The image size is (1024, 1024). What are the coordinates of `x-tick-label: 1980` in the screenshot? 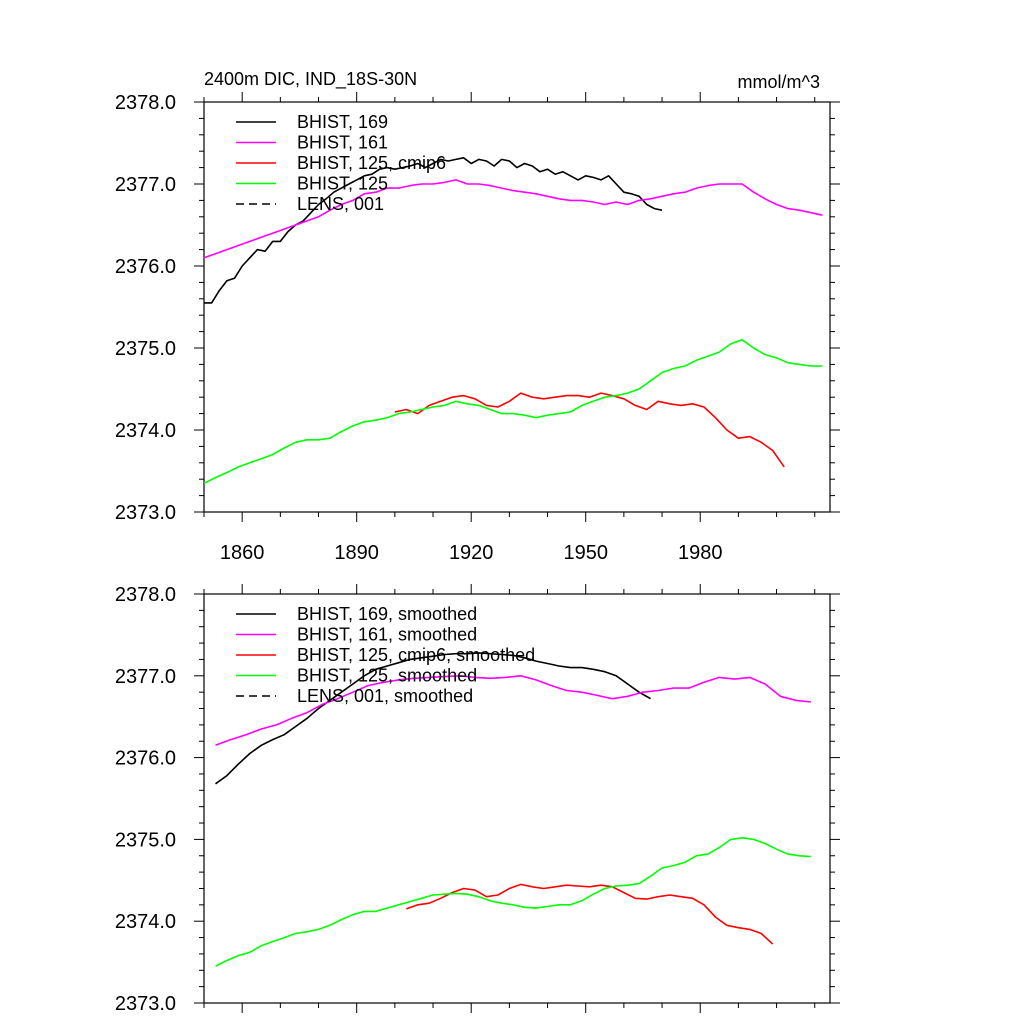 It's located at (700, 553).